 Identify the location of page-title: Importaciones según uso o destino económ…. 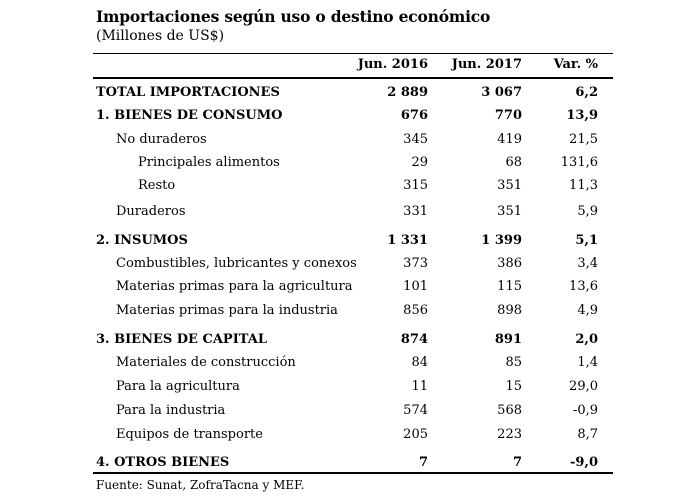
(293, 16).